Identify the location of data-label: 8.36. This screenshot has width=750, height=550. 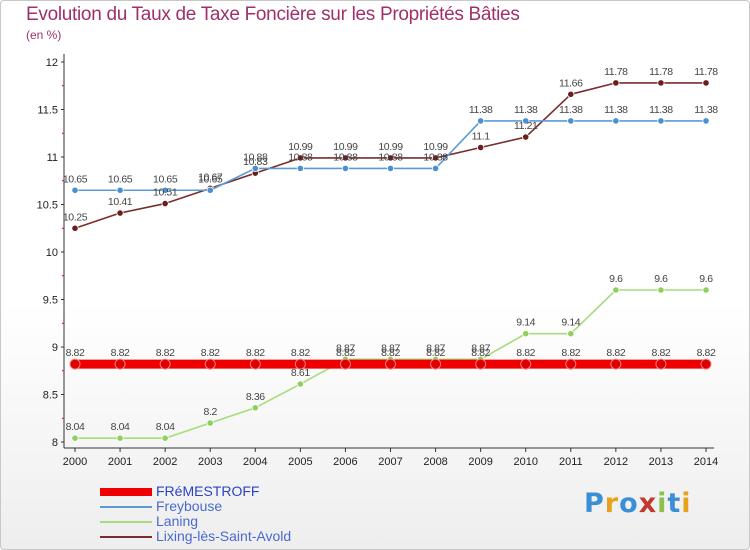
(255, 397).